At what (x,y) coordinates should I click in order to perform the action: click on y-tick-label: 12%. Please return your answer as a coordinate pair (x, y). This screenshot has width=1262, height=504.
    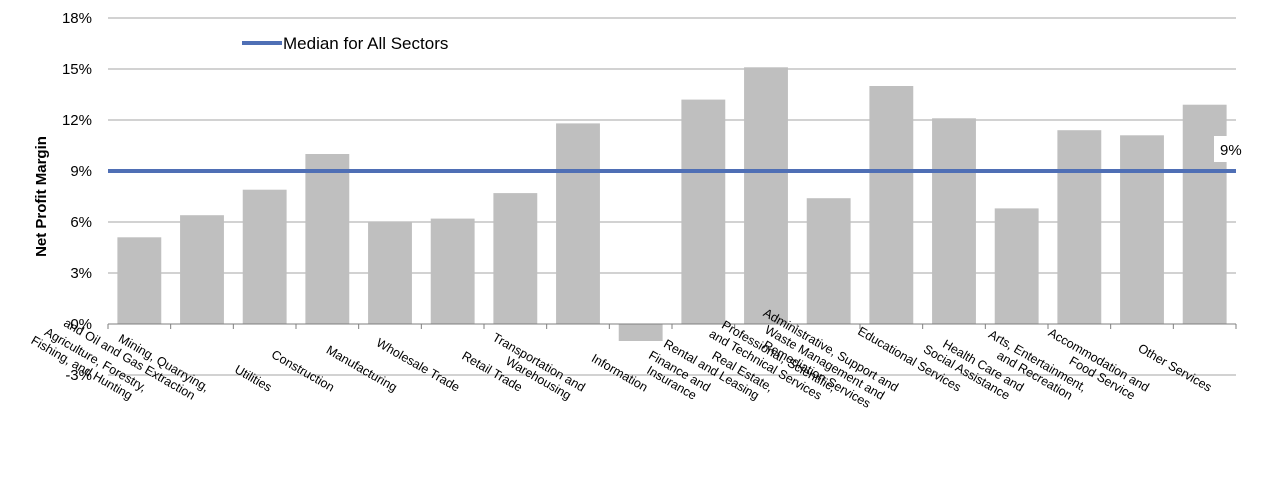
    Looking at the image, I should click on (77, 120).